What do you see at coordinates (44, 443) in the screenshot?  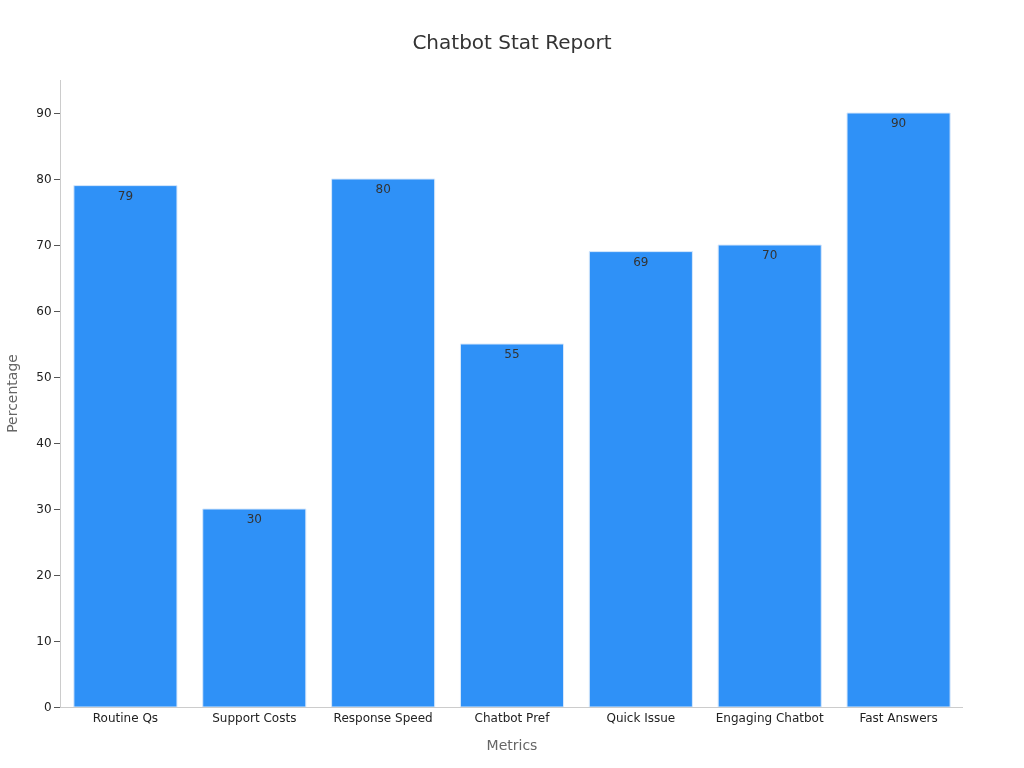 I see `y-tick-label: 40` at bounding box center [44, 443].